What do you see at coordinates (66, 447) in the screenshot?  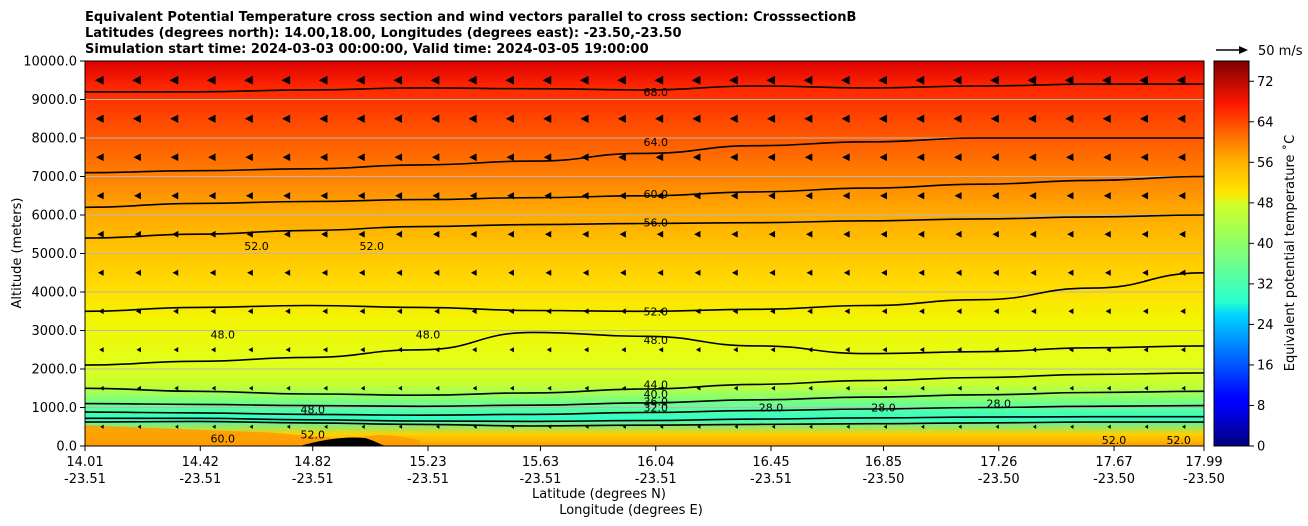 I see `y-tick-label: 0.0` at bounding box center [66, 447].